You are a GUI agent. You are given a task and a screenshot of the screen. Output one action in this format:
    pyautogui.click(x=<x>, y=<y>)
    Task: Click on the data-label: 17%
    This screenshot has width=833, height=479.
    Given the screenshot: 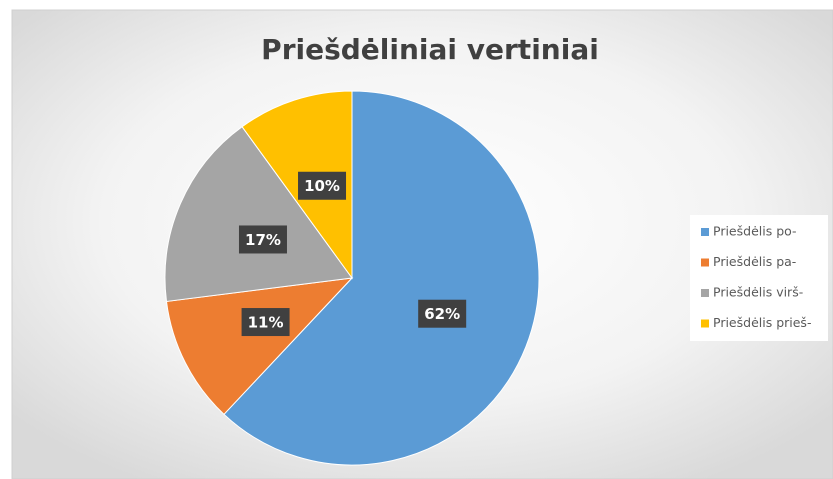 What is the action you would take?
    pyautogui.click(x=263, y=240)
    